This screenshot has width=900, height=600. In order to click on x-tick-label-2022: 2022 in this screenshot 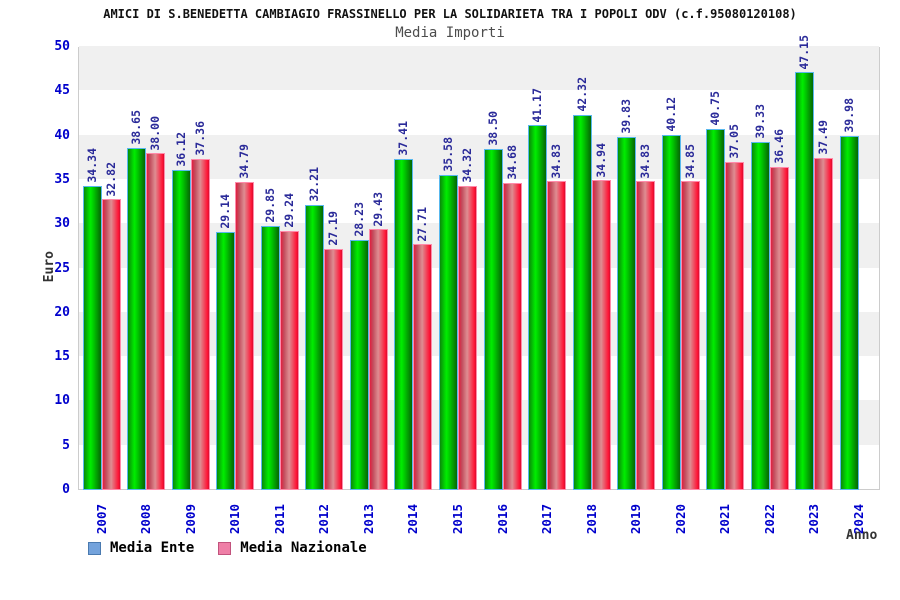, I will do `click(769, 519)`.